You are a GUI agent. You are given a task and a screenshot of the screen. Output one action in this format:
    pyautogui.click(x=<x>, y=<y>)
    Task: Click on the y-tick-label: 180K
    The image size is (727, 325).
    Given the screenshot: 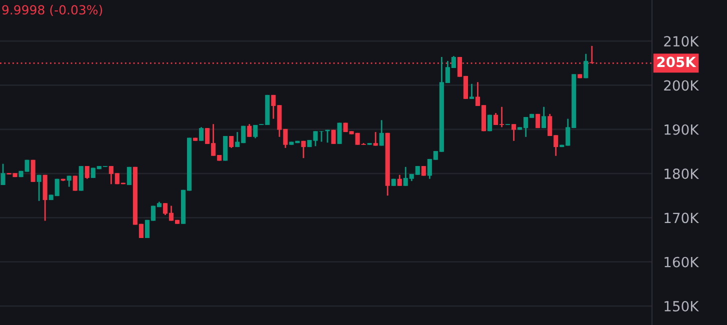 What is the action you would take?
    pyautogui.click(x=682, y=174)
    